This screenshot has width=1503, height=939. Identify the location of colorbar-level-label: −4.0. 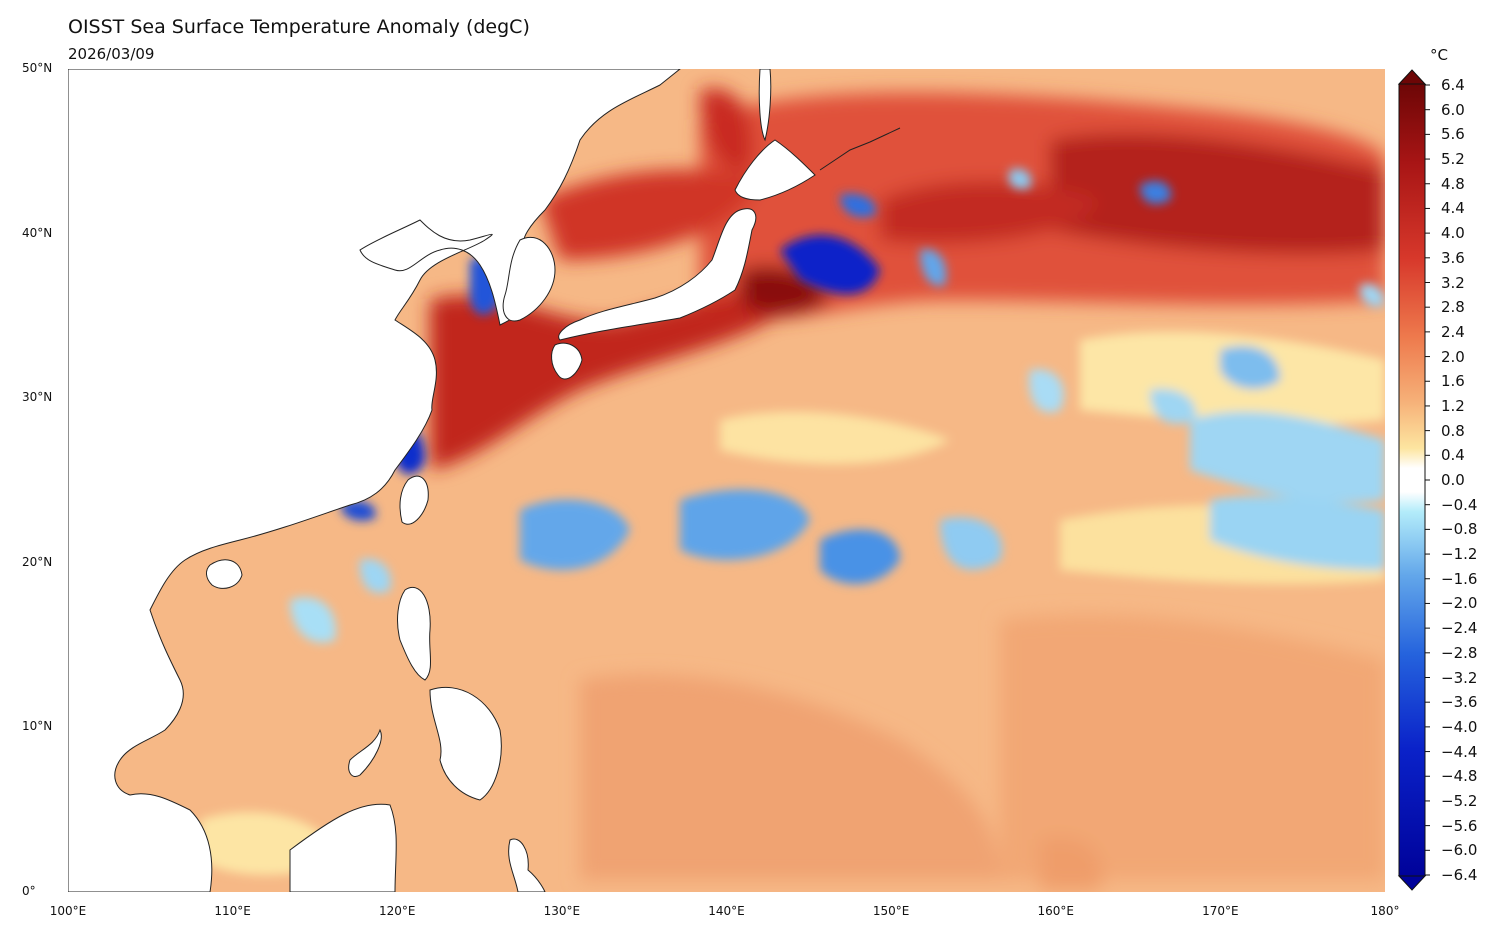
(1459, 726).